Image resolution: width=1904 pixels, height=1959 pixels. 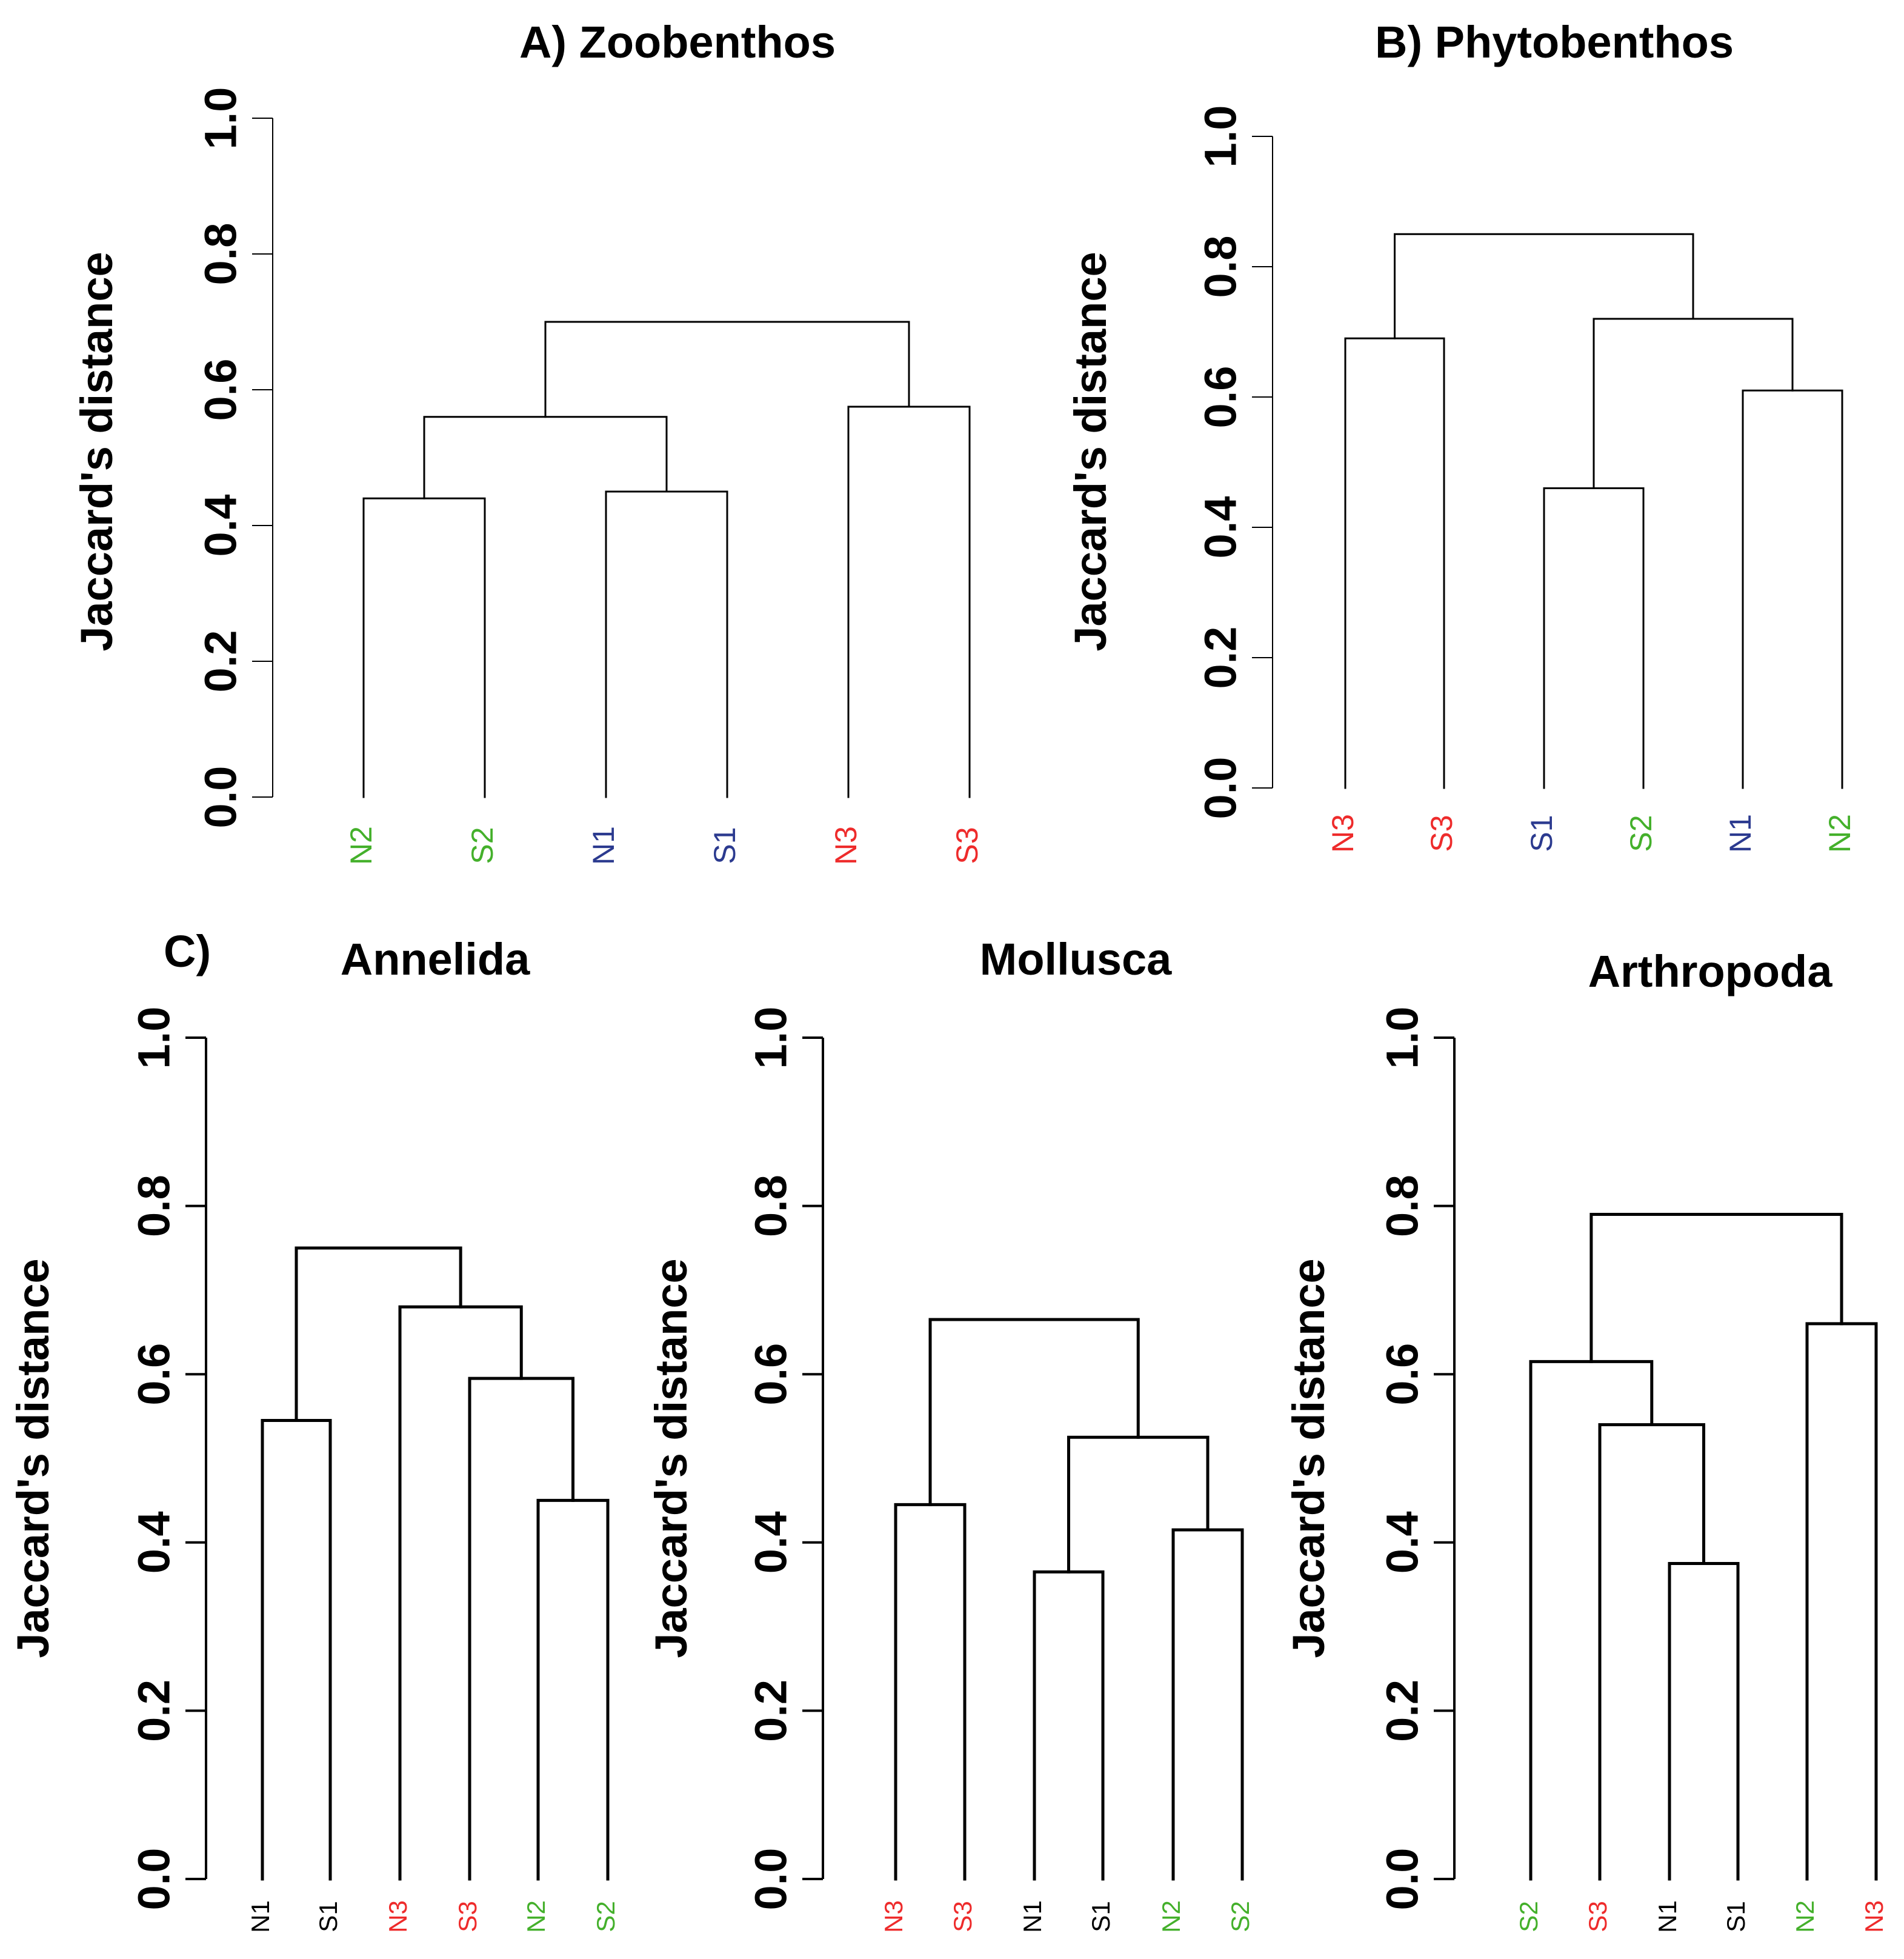 I want to click on chart-title: Arthropoda, so click(x=1710, y=971).